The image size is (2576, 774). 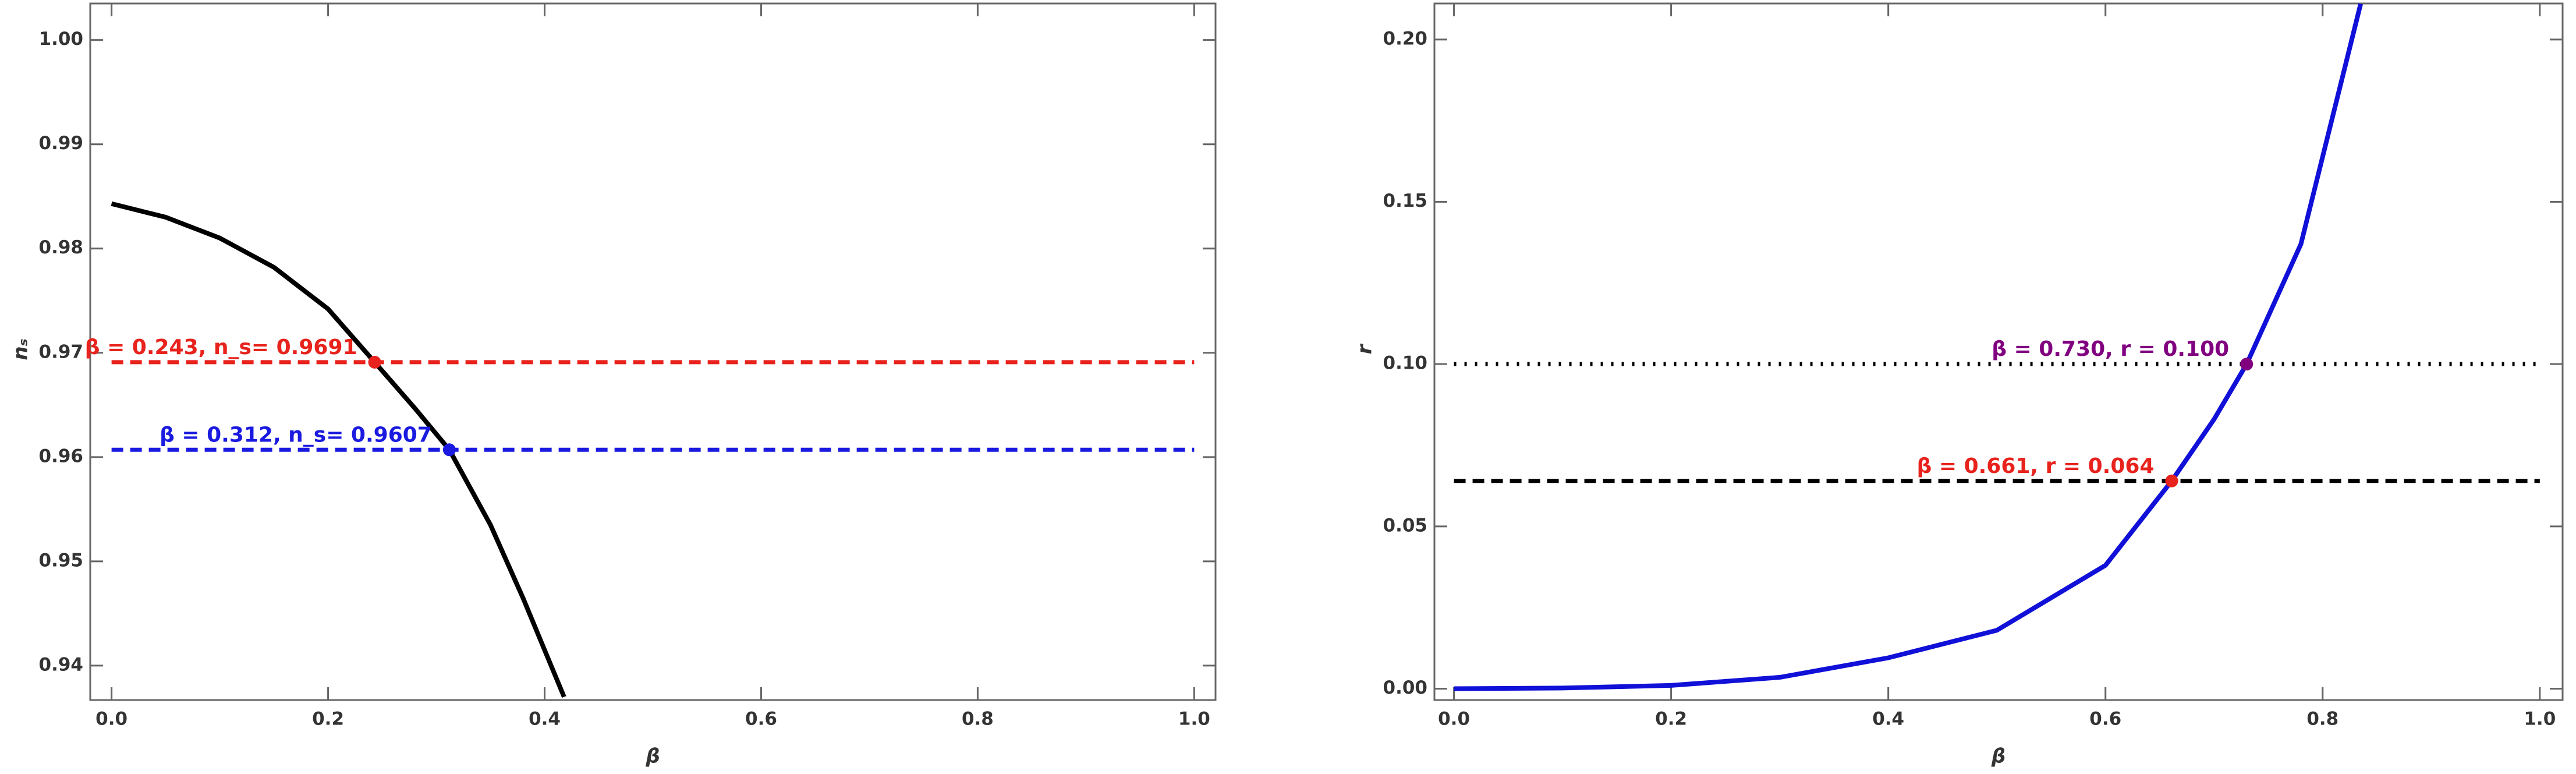 I want to click on y-tick-label: 0.95, so click(x=61, y=560).